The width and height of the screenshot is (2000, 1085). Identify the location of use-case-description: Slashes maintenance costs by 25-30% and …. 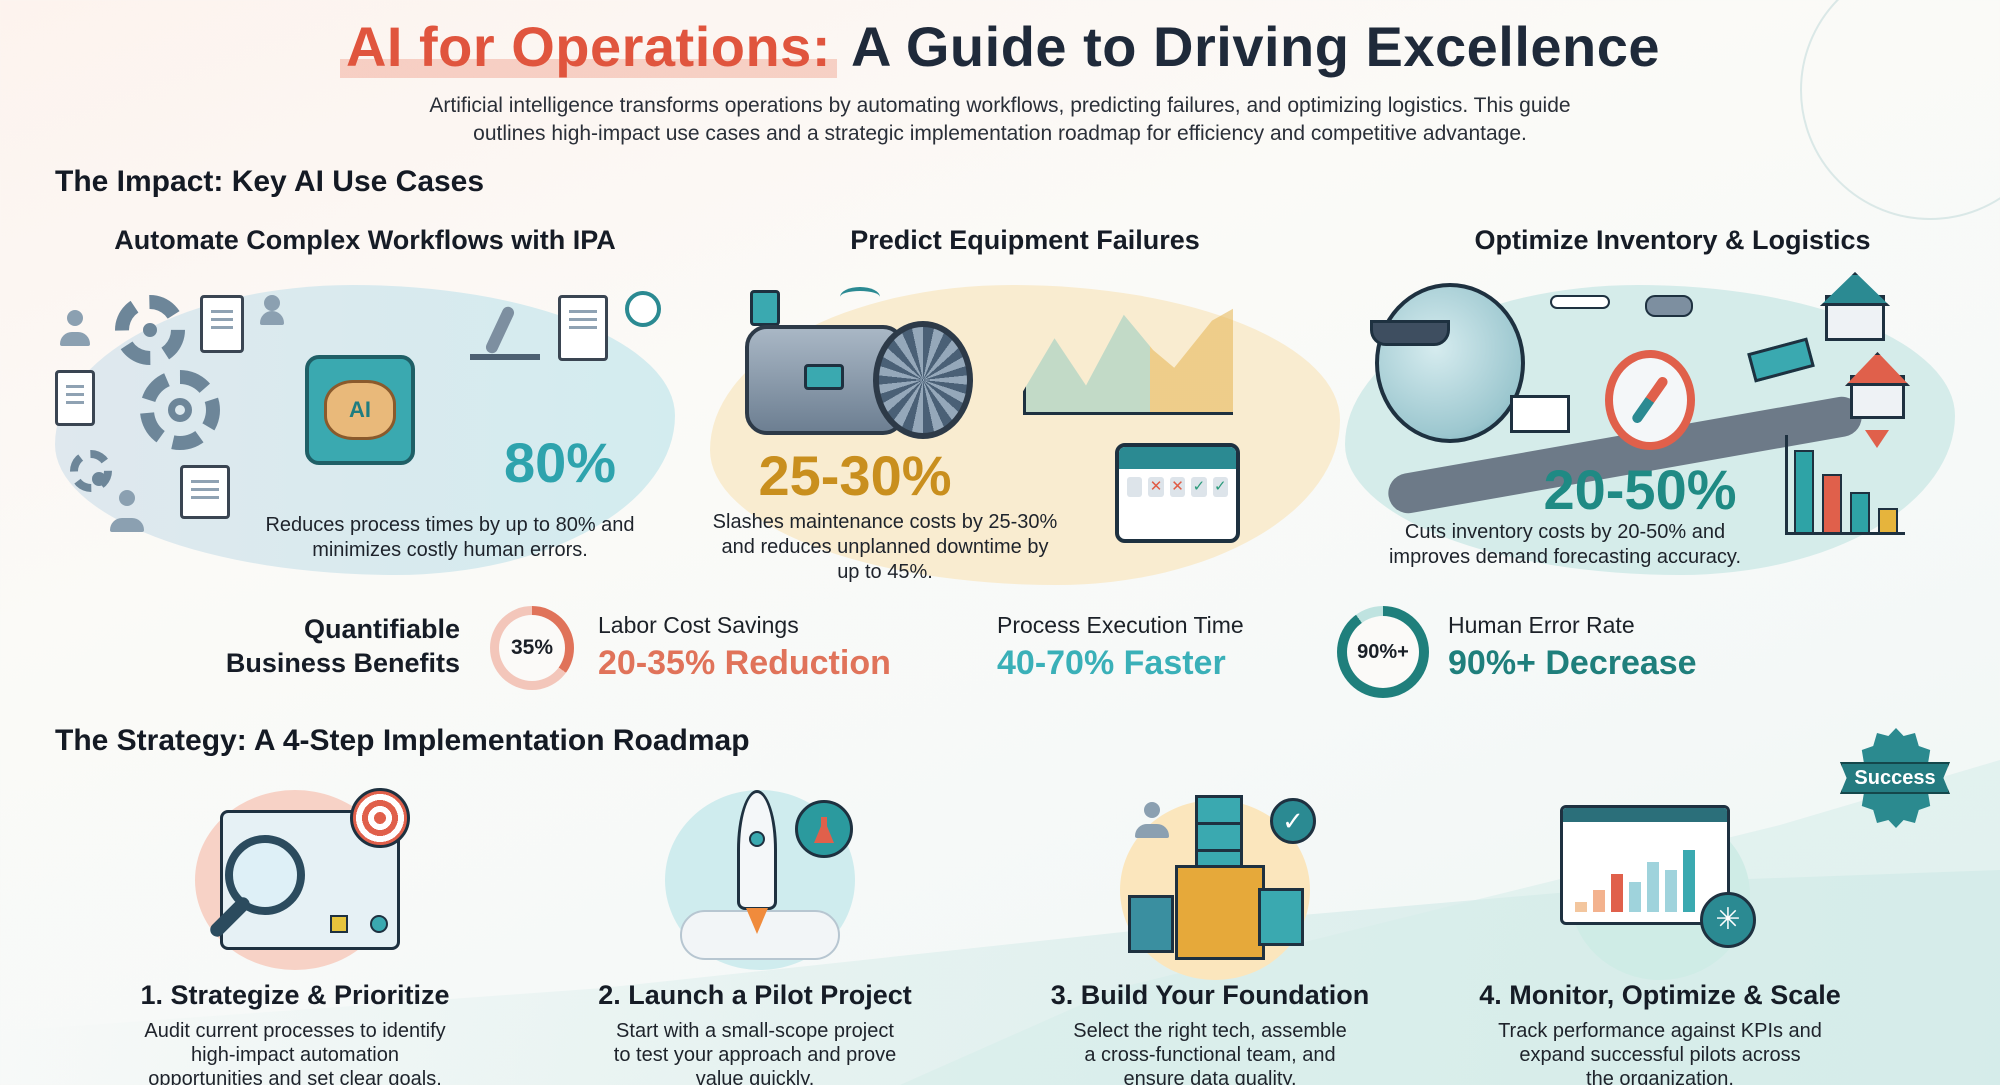
(885, 547).